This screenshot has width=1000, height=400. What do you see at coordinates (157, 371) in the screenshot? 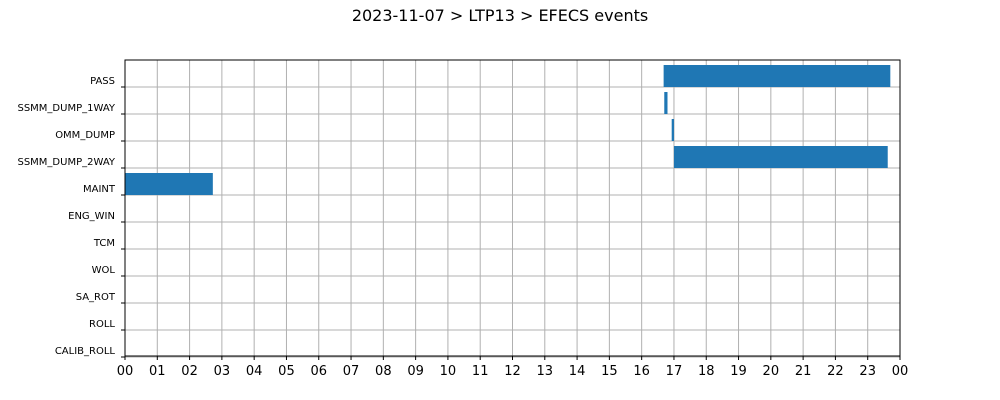
I see `x-tick-label: 01` at bounding box center [157, 371].